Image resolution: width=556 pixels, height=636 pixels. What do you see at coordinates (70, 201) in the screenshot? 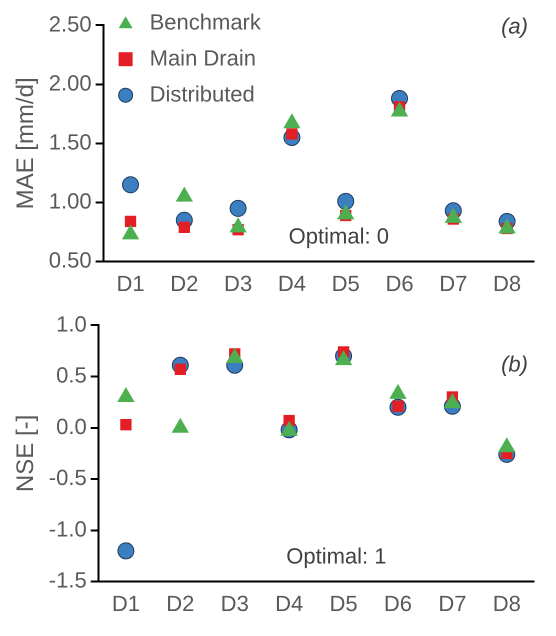
I see `y-tick-label: 1.00` at bounding box center [70, 201].